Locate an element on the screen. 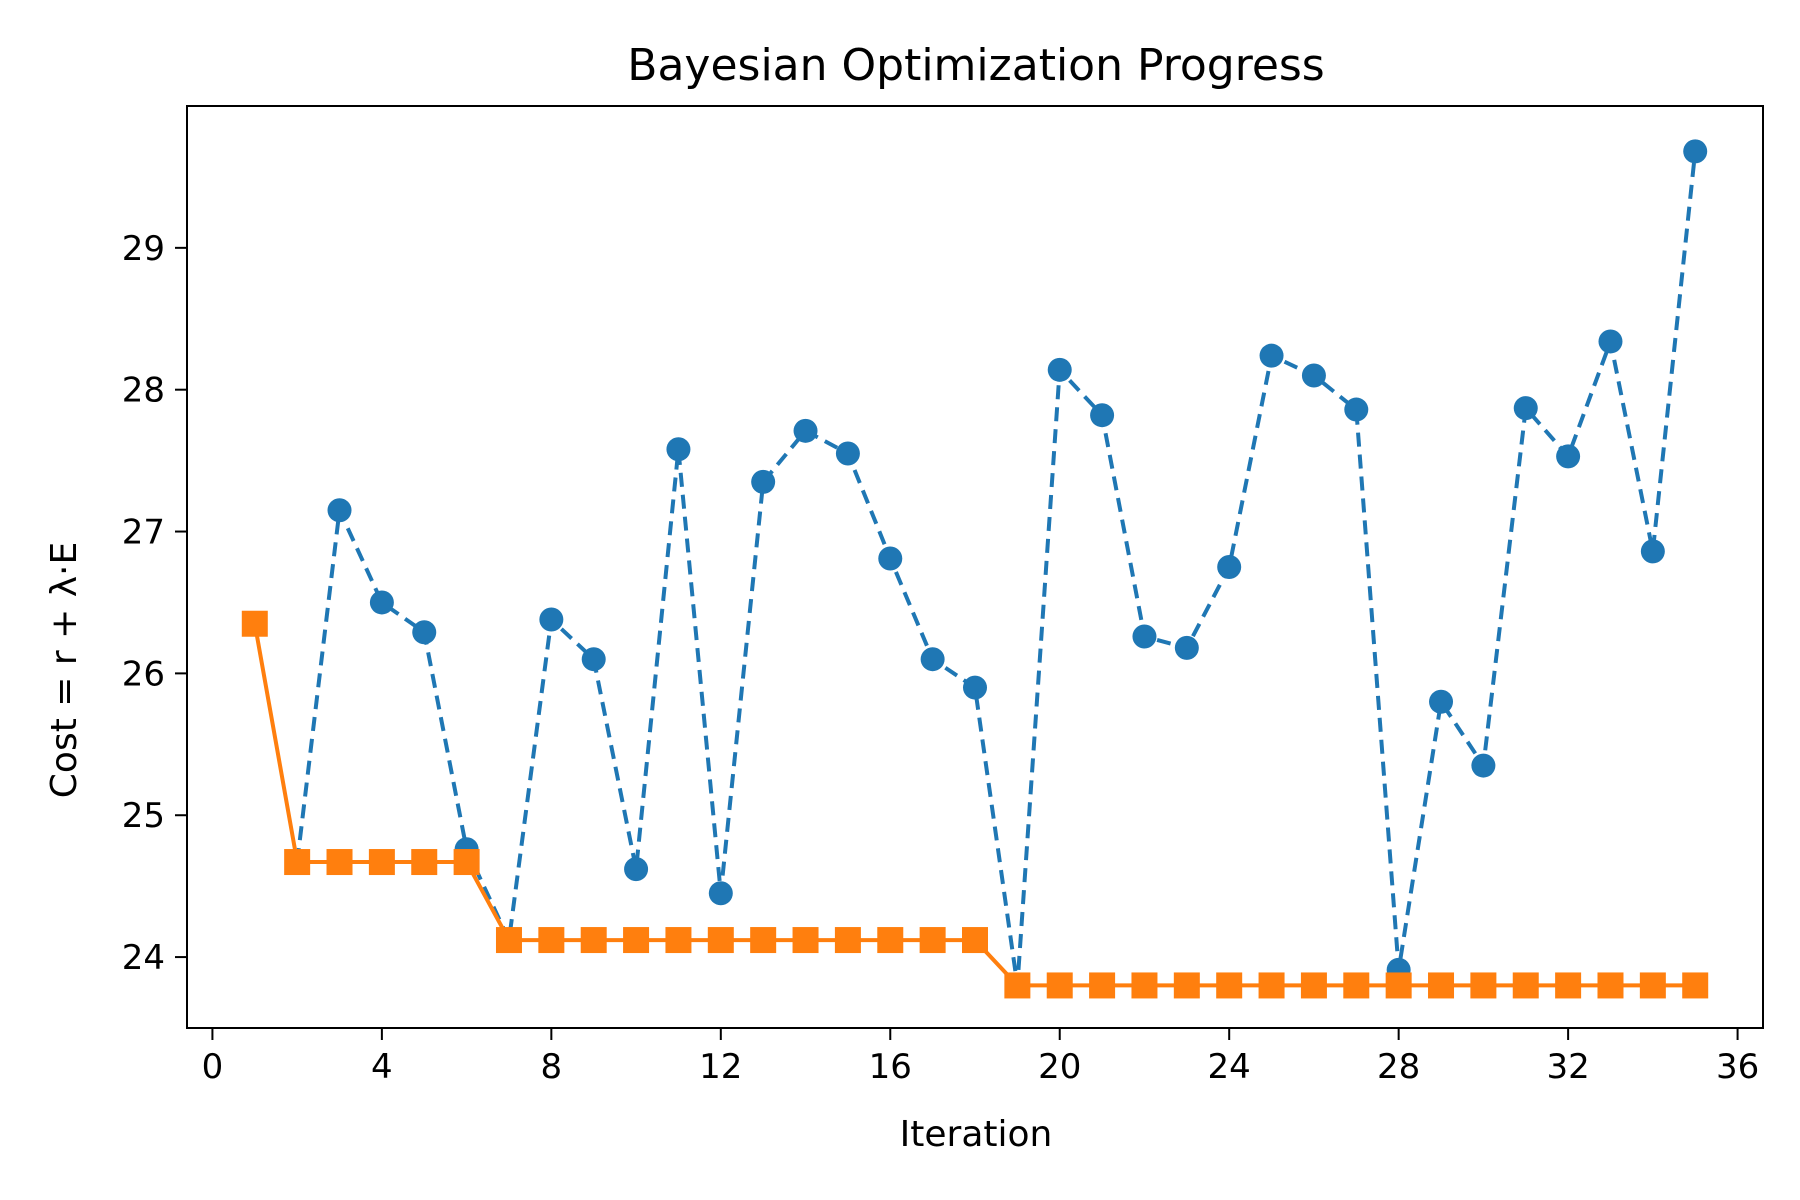 The image size is (1800, 1200). x-tick-label: 16 is located at coordinates (890, 1067).